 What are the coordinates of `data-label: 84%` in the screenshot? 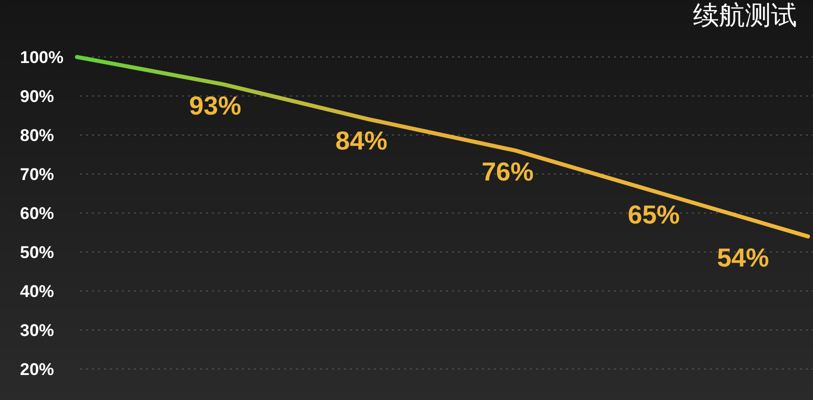 It's located at (361, 140).